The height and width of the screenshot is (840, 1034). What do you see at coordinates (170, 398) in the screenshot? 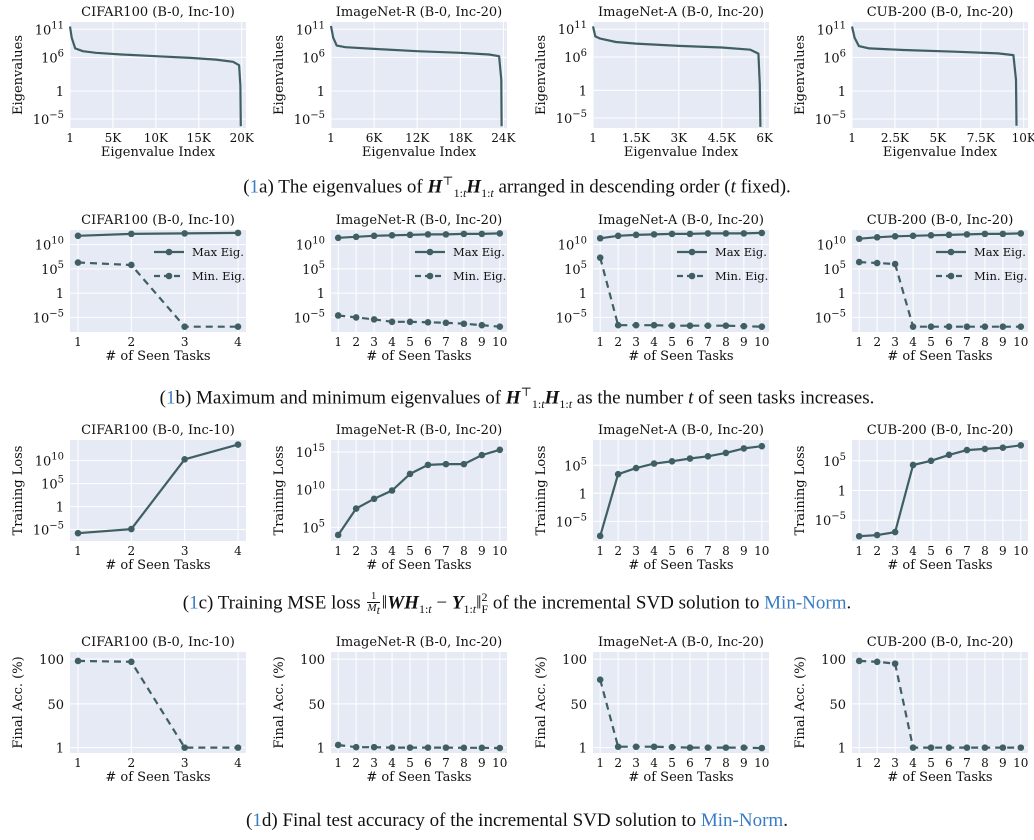
I see `caption-b-ref: 1` at bounding box center [170, 398].